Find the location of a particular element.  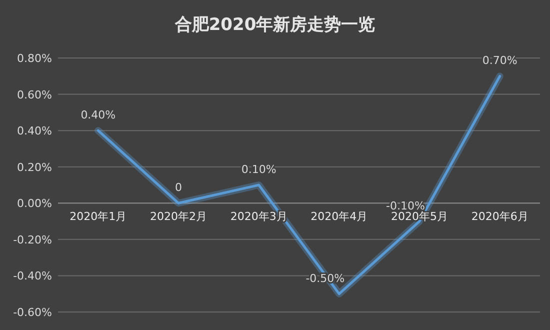

data-label: -0.10% is located at coordinates (405, 205).